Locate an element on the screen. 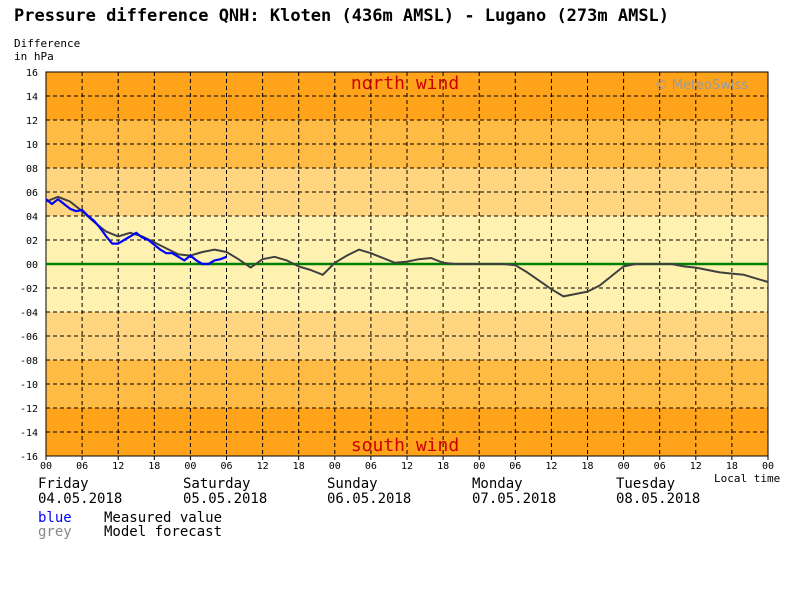 This screenshot has height=590, width=800. y-tick-label: 00 is located at coordinates (32, 265).